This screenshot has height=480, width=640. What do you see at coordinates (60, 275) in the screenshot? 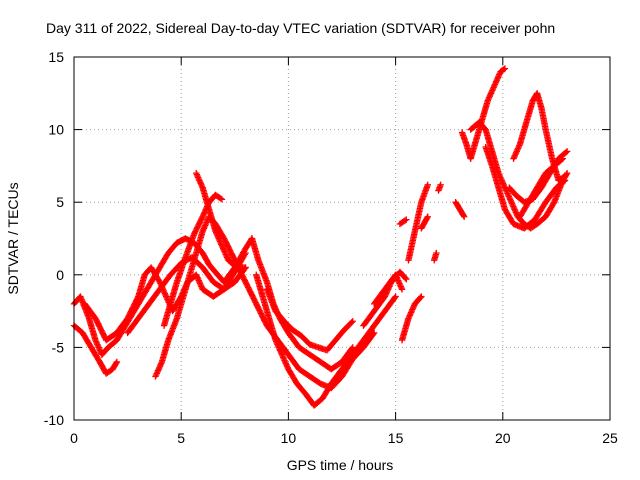
I see `y-tick-label: 0` at bounding box center [60, 275].